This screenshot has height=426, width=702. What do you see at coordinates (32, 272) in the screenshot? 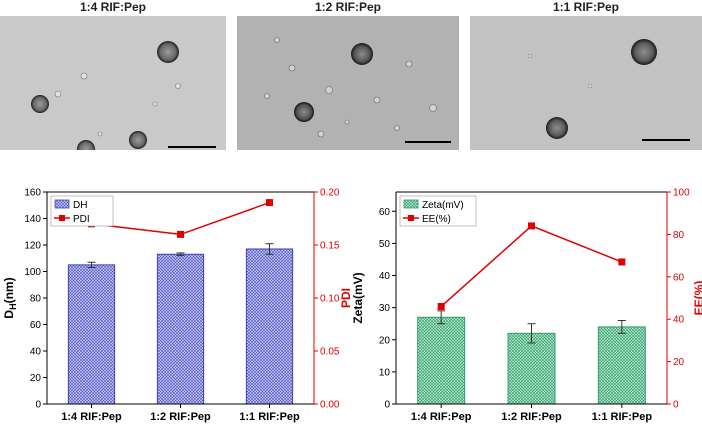
I see `y-tick-label: 100` at bounding box center [32, 272].